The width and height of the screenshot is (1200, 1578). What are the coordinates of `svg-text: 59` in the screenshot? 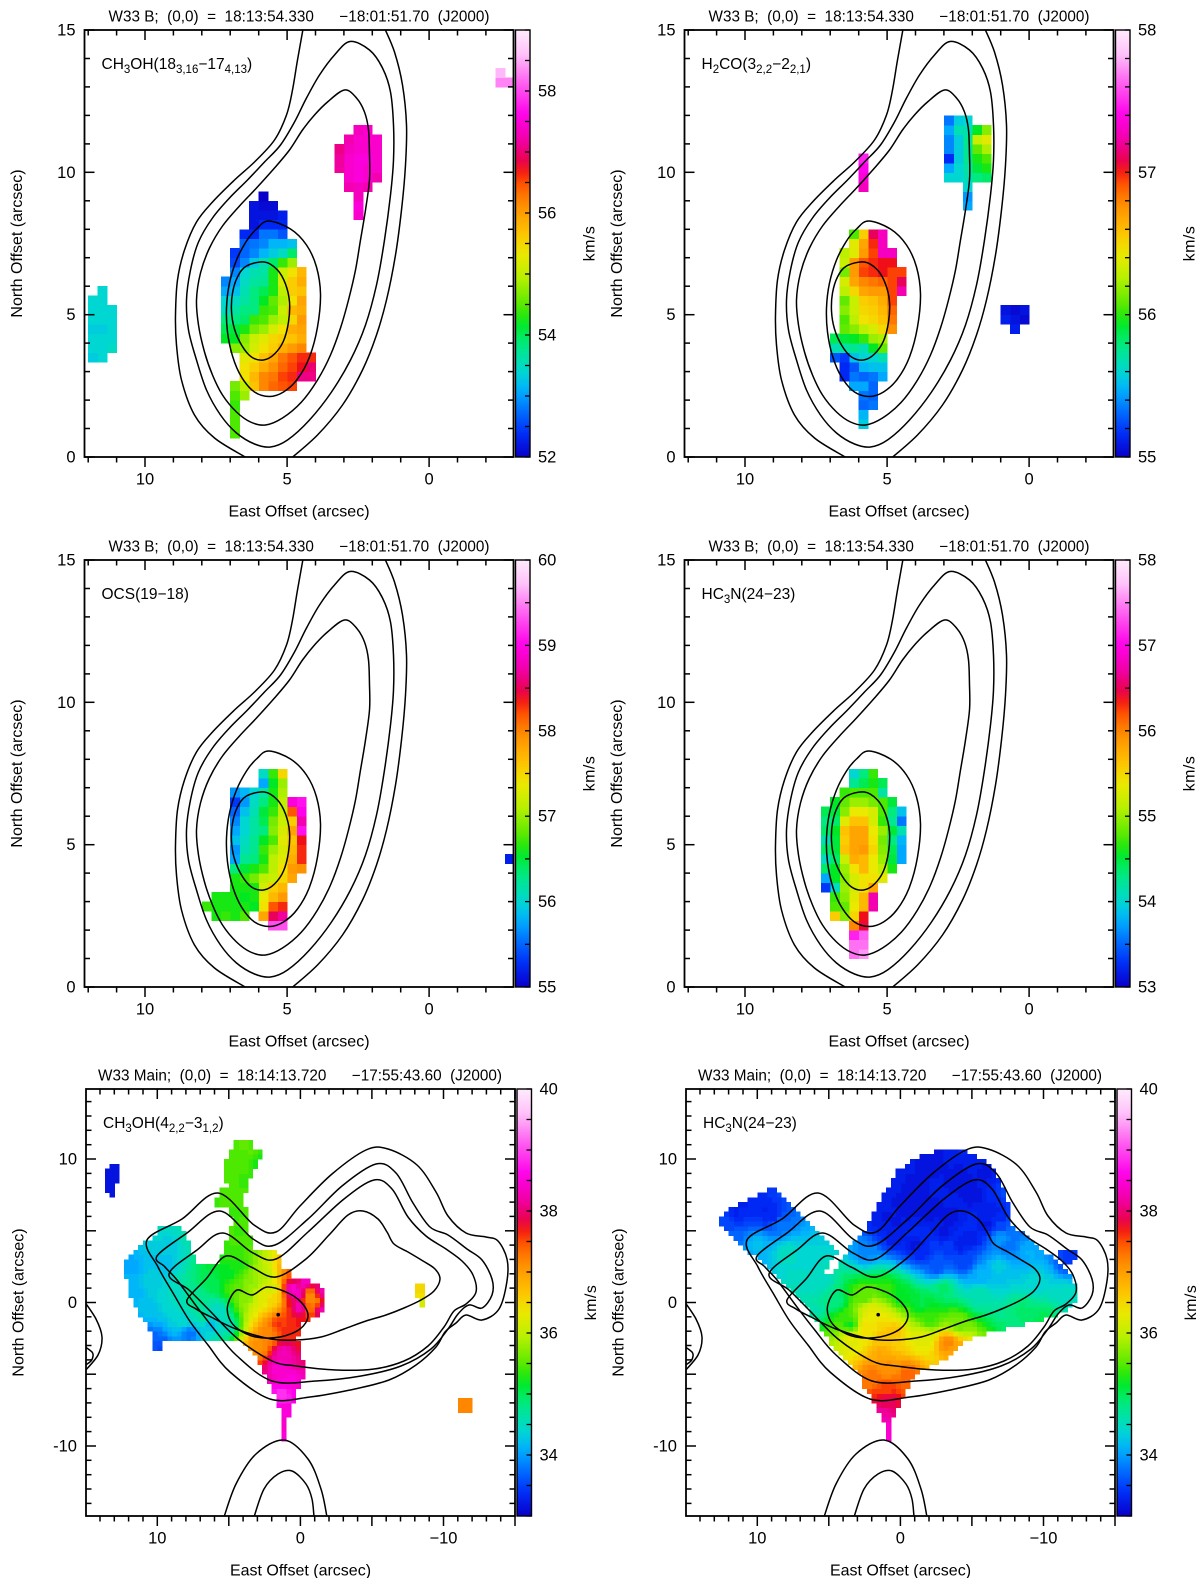 It's located at (547, 646).